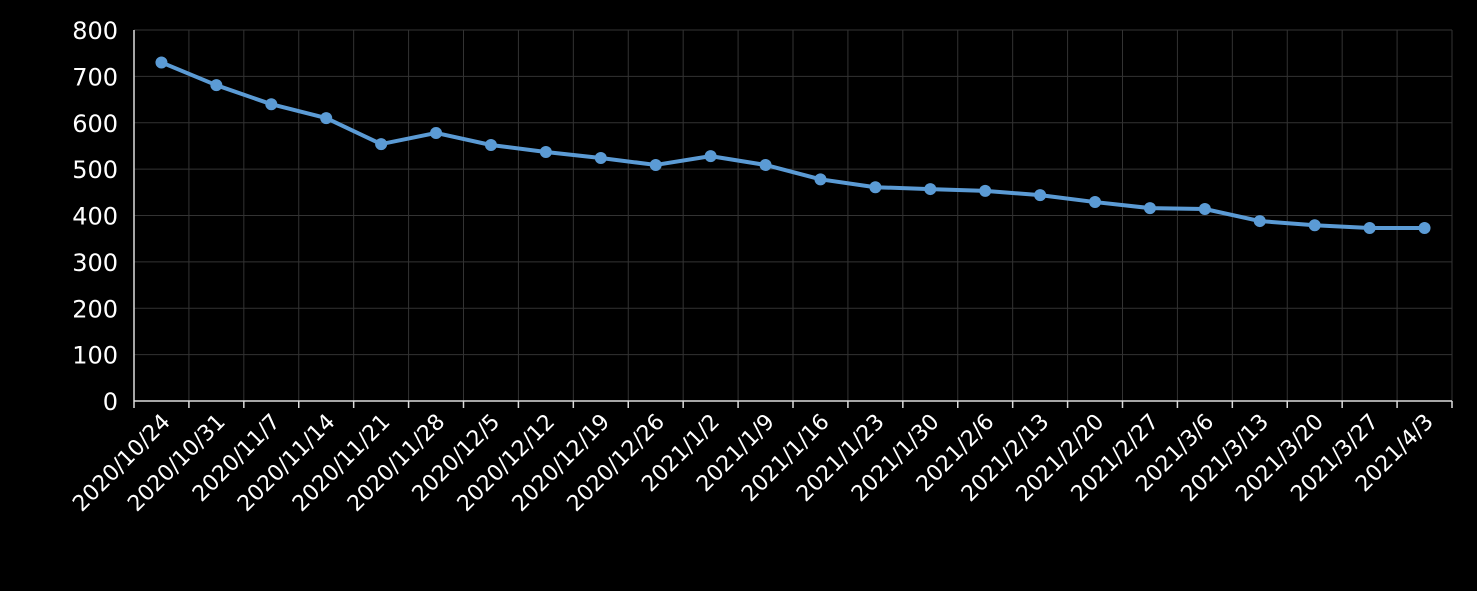  Describe the element at coordinates (95, 31) in the screenshot. I see `y-tick-label: 800` at that location.